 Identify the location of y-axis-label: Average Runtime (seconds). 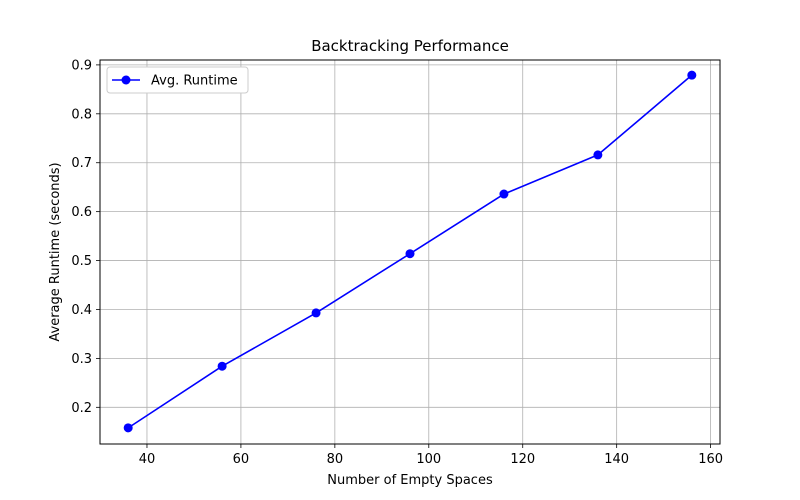
(55, 251).